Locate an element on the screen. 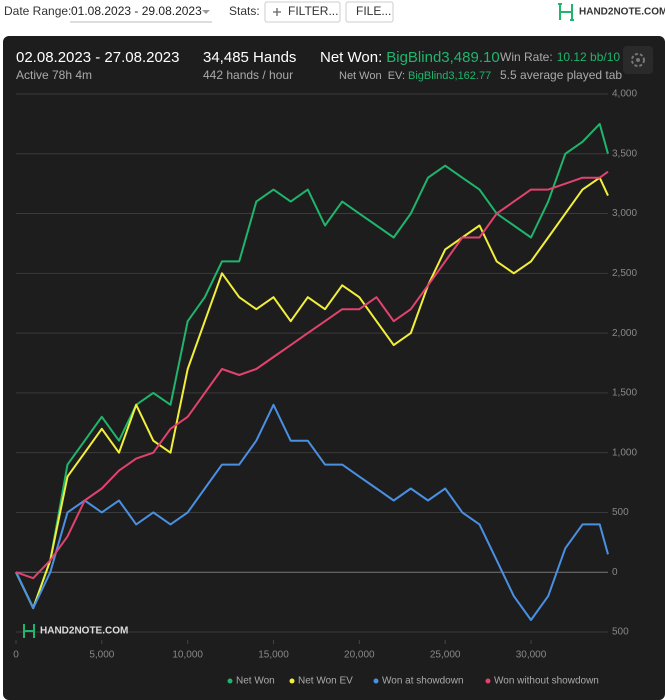 The width and height of the screenshot is (665, 700). y-tick-label: 3,000 is located at coordinates (624, 213).